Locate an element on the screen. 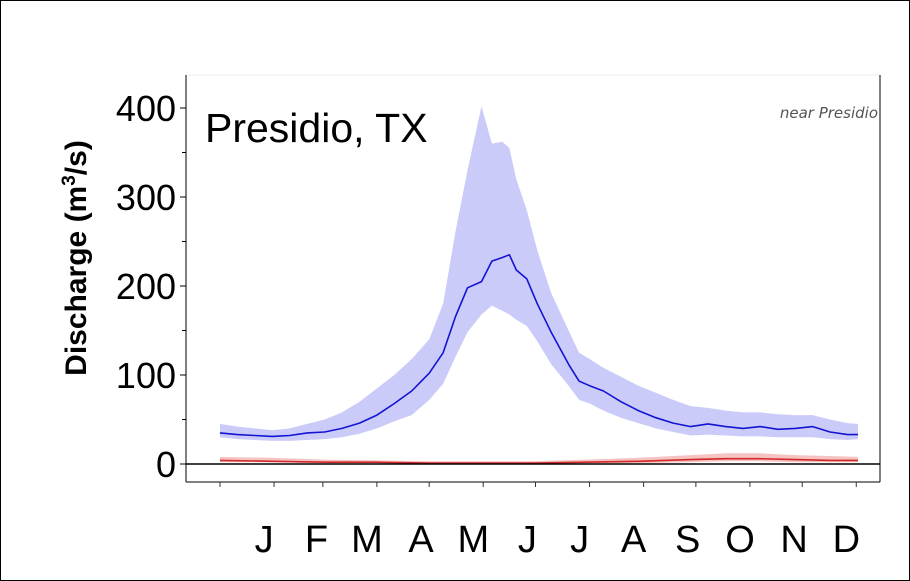 This screenshot has width=910, height=581. series-2-line is located at coordinates (538, 460).